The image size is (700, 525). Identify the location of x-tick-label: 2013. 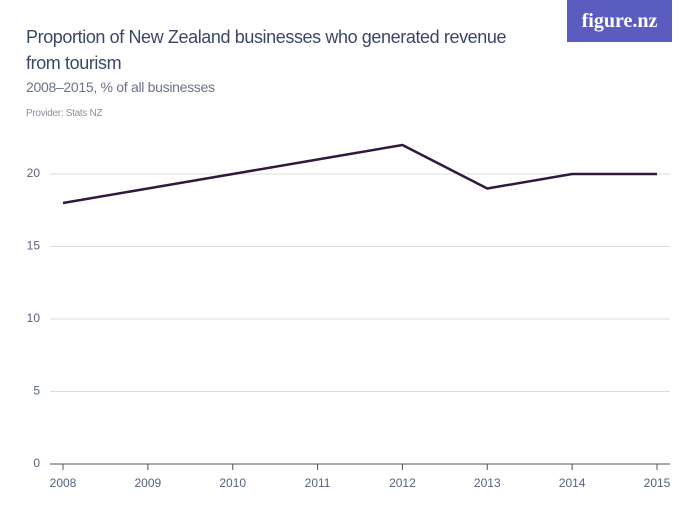
(487, 483).